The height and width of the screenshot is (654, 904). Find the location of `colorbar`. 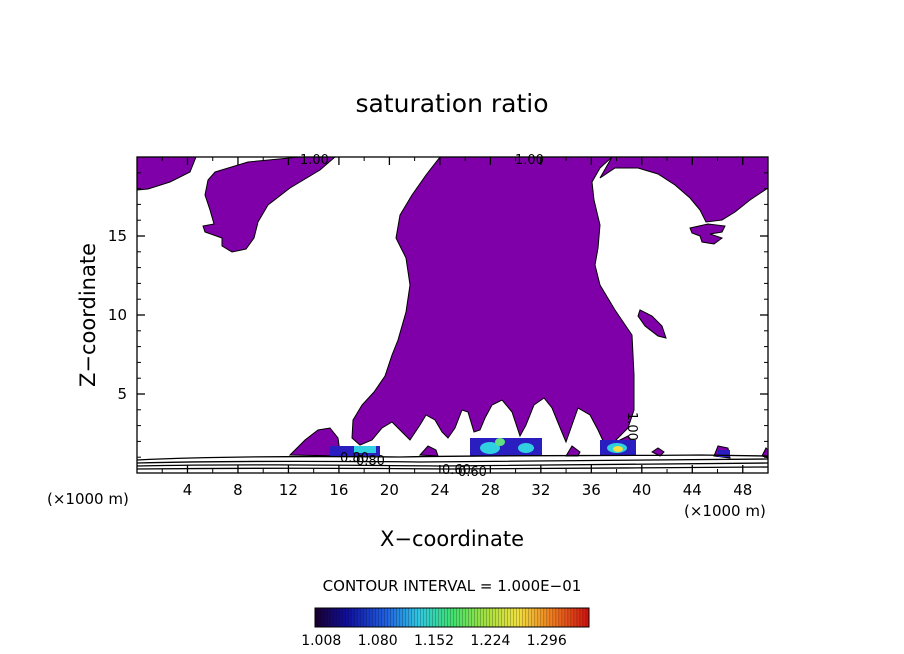

colorbar is located at coordinates (452, 617).